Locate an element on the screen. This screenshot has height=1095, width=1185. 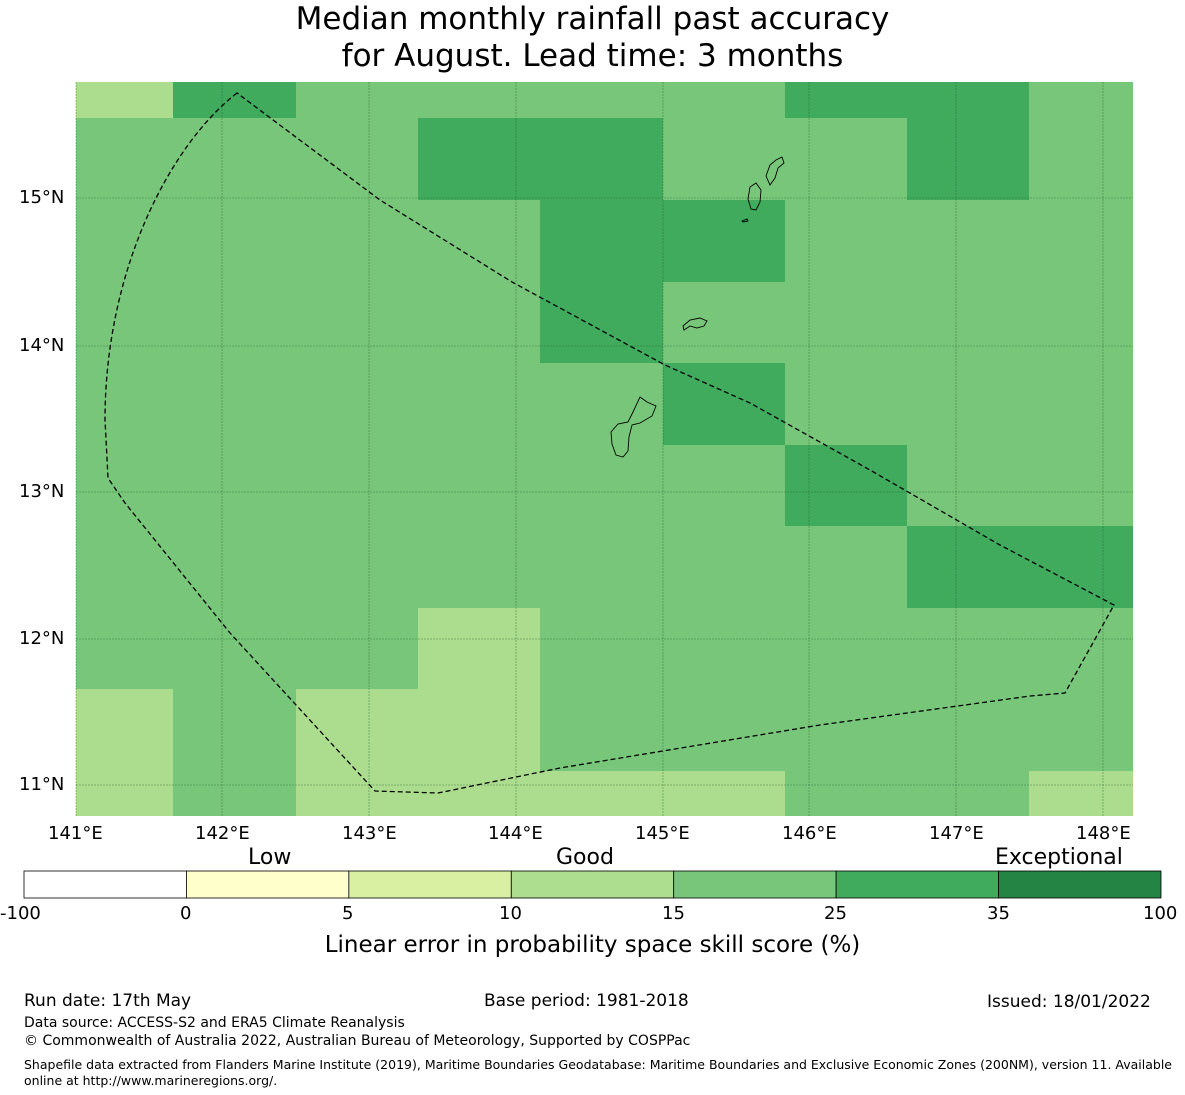
lon-tick-label: 144°E is located at coordinates (515, 833).